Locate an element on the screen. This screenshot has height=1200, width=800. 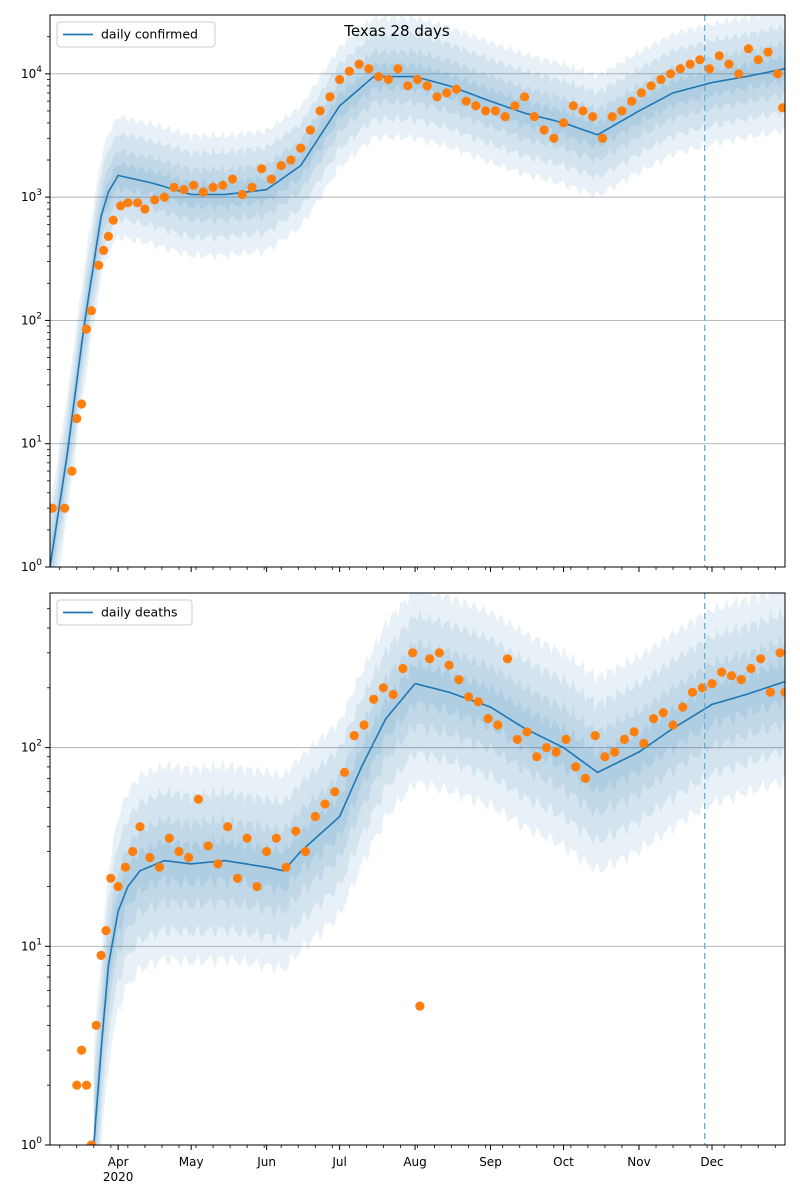
legend: daily confirmed is located at coordinates (136, 34).